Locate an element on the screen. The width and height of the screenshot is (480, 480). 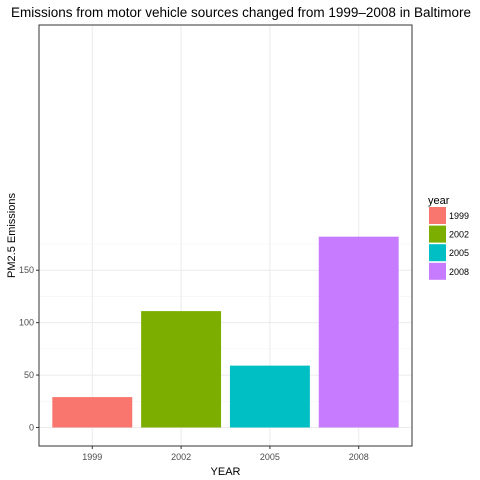
y-tick-label: 50 is located at coordinates (29, 375).